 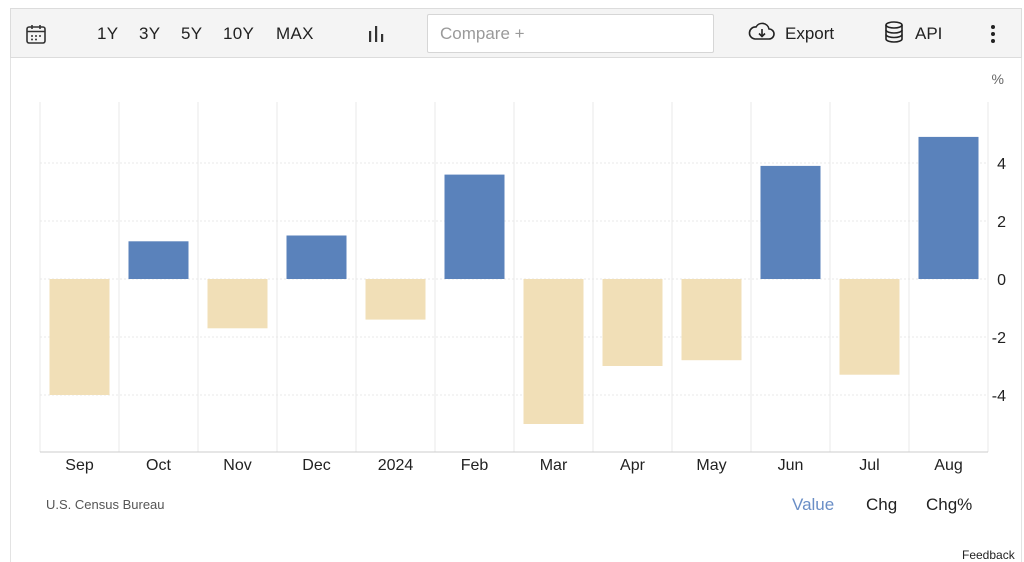 What do you see at coordinates (554, 465) in the screenshot?
I see `x-tick-label: Mar` at bounding box center [554, 465].